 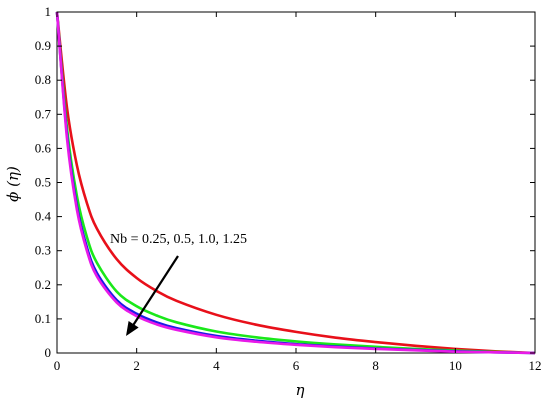 I want to click on y-tick-label: 0.7, so click(x=43, y=113).